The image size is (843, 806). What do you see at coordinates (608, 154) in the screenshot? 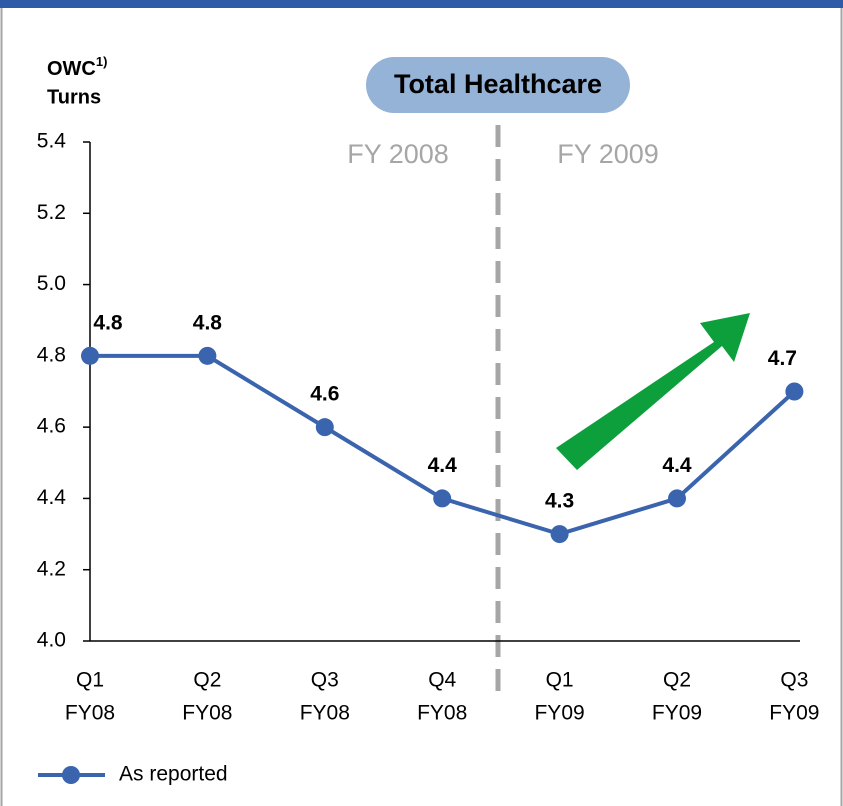
I see `period-label: FY 2009` at bounding box center [608, 154].